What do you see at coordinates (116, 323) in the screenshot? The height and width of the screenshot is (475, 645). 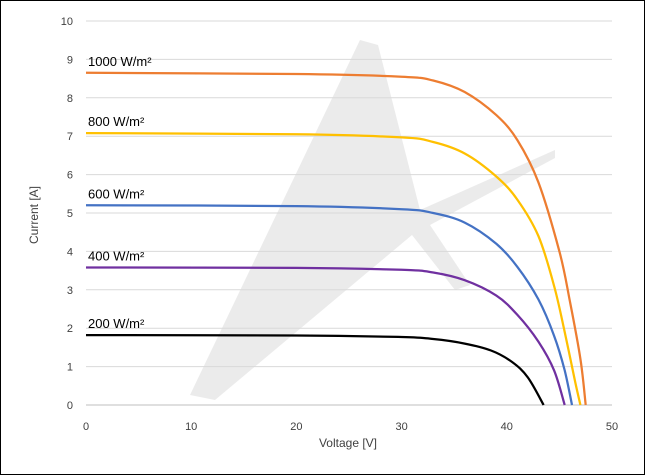 I see `series-label-200-w-m: 200 W/m²` at bounding box center [116, 323].